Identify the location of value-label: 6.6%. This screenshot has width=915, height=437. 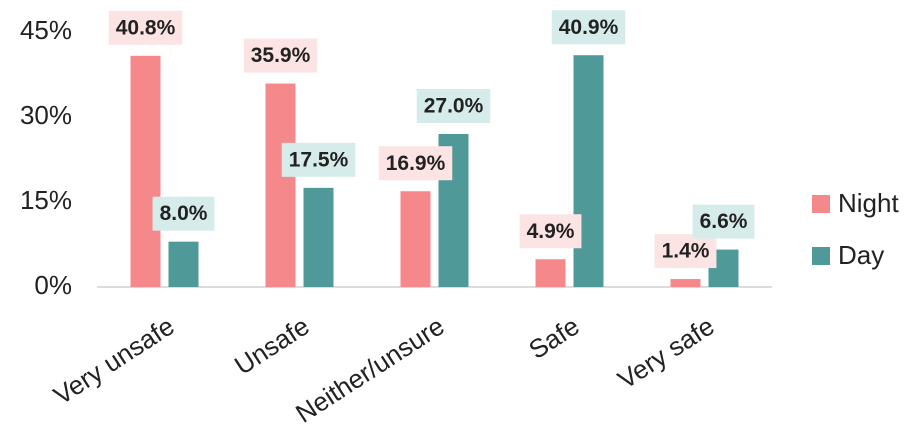
(723, 221).